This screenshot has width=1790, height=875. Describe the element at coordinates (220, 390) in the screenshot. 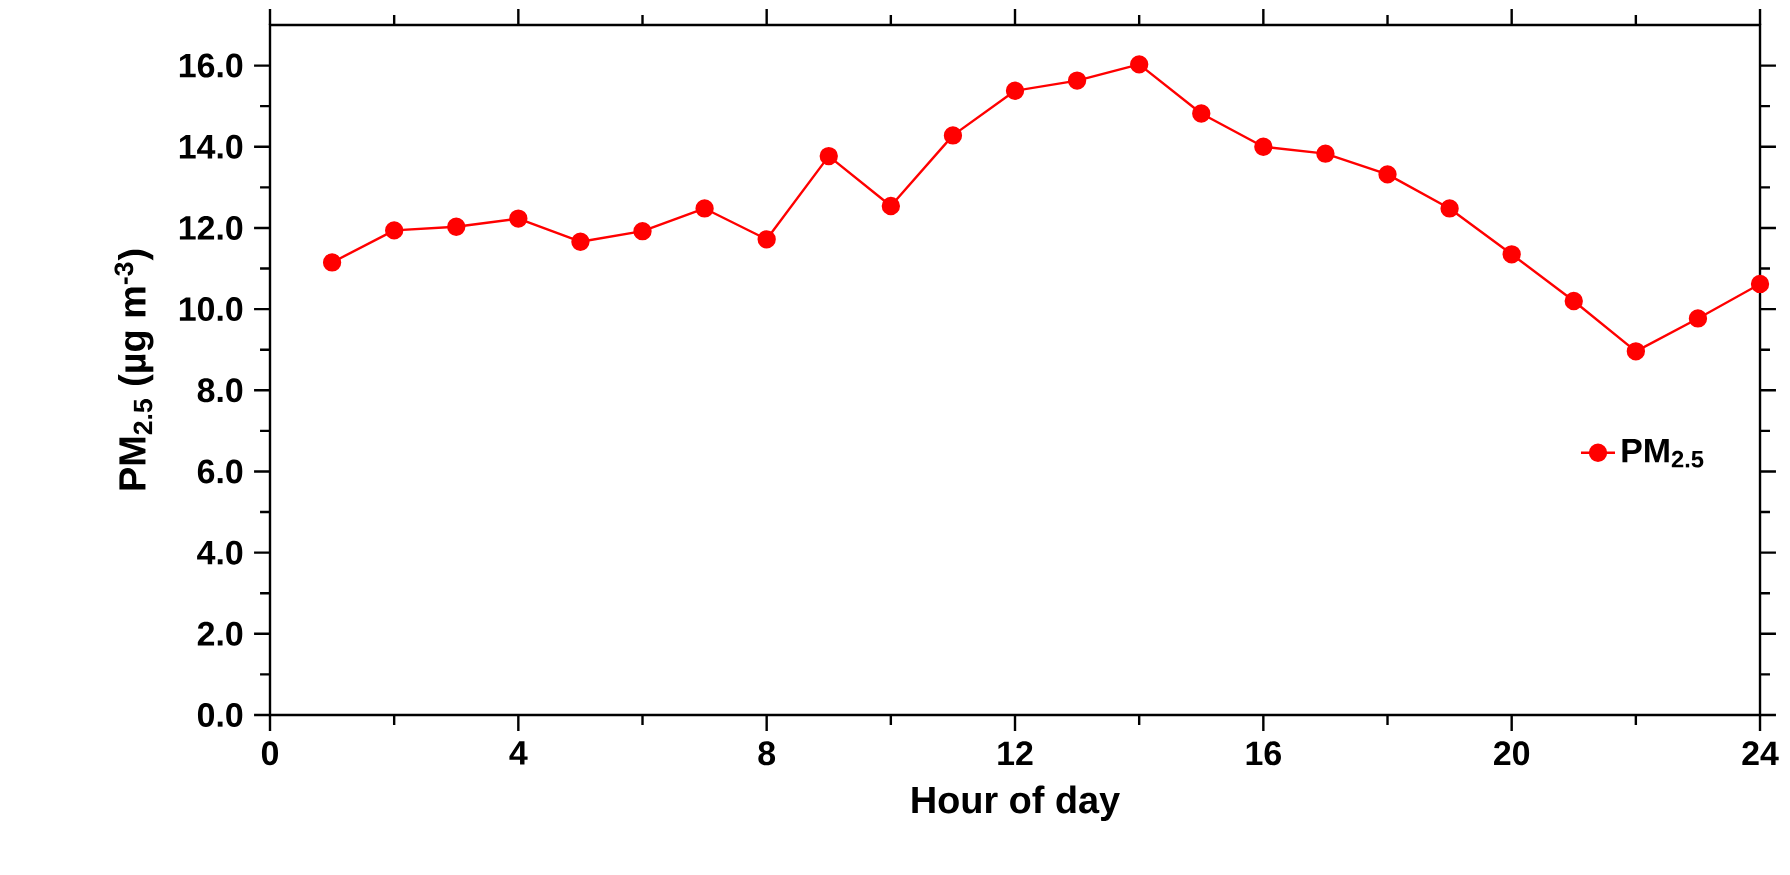

I see `y-tick-label: 8.0` at that location.